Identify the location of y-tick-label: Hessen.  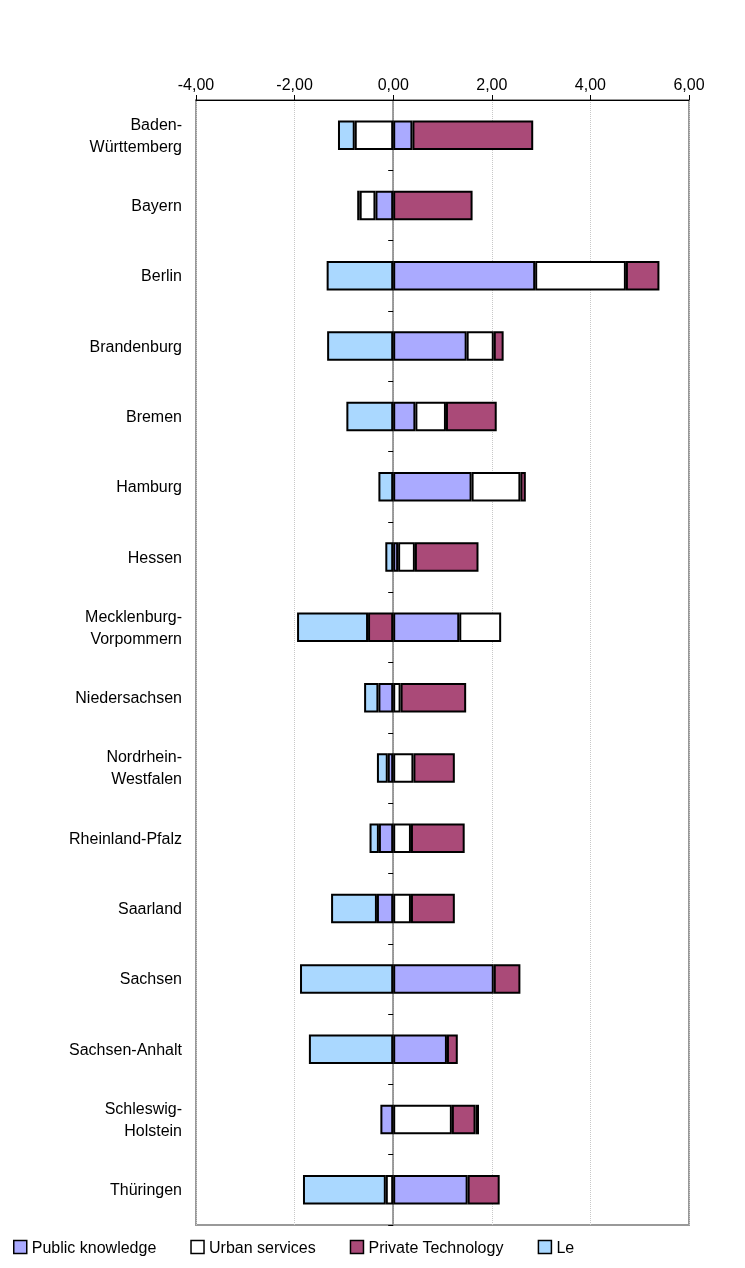
(154, 557).